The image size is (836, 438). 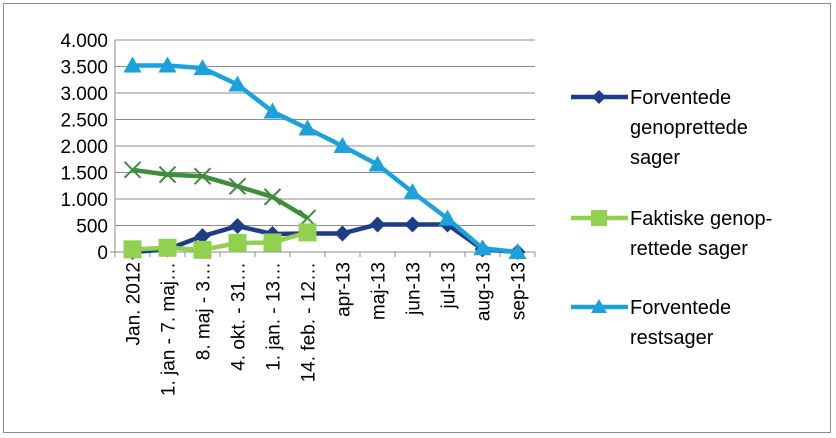 I want to click on y-tick-label: 1.500, so click(x=84, y=174).